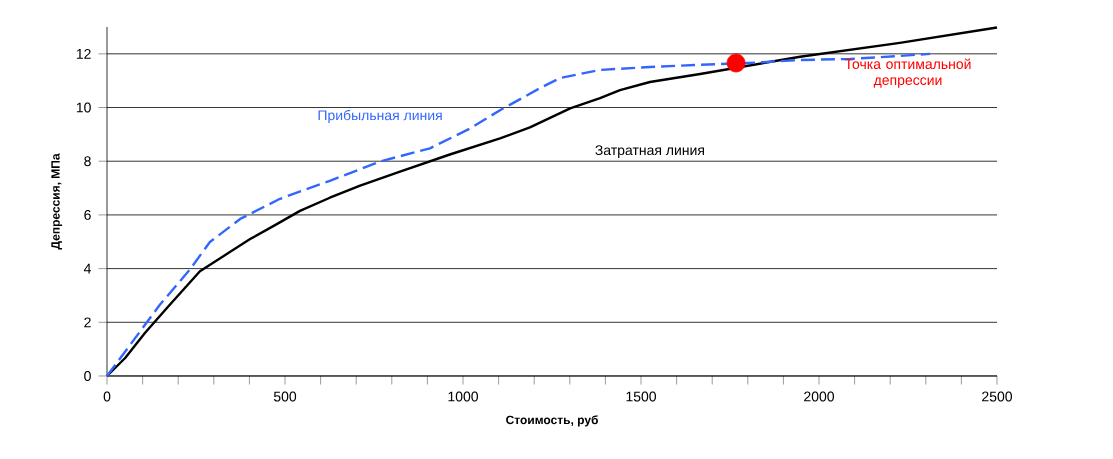  What do you see at coordinates (87, 161) in the screenshot?
I see `y-tick-label: 8` at bounding box center [87, 161].